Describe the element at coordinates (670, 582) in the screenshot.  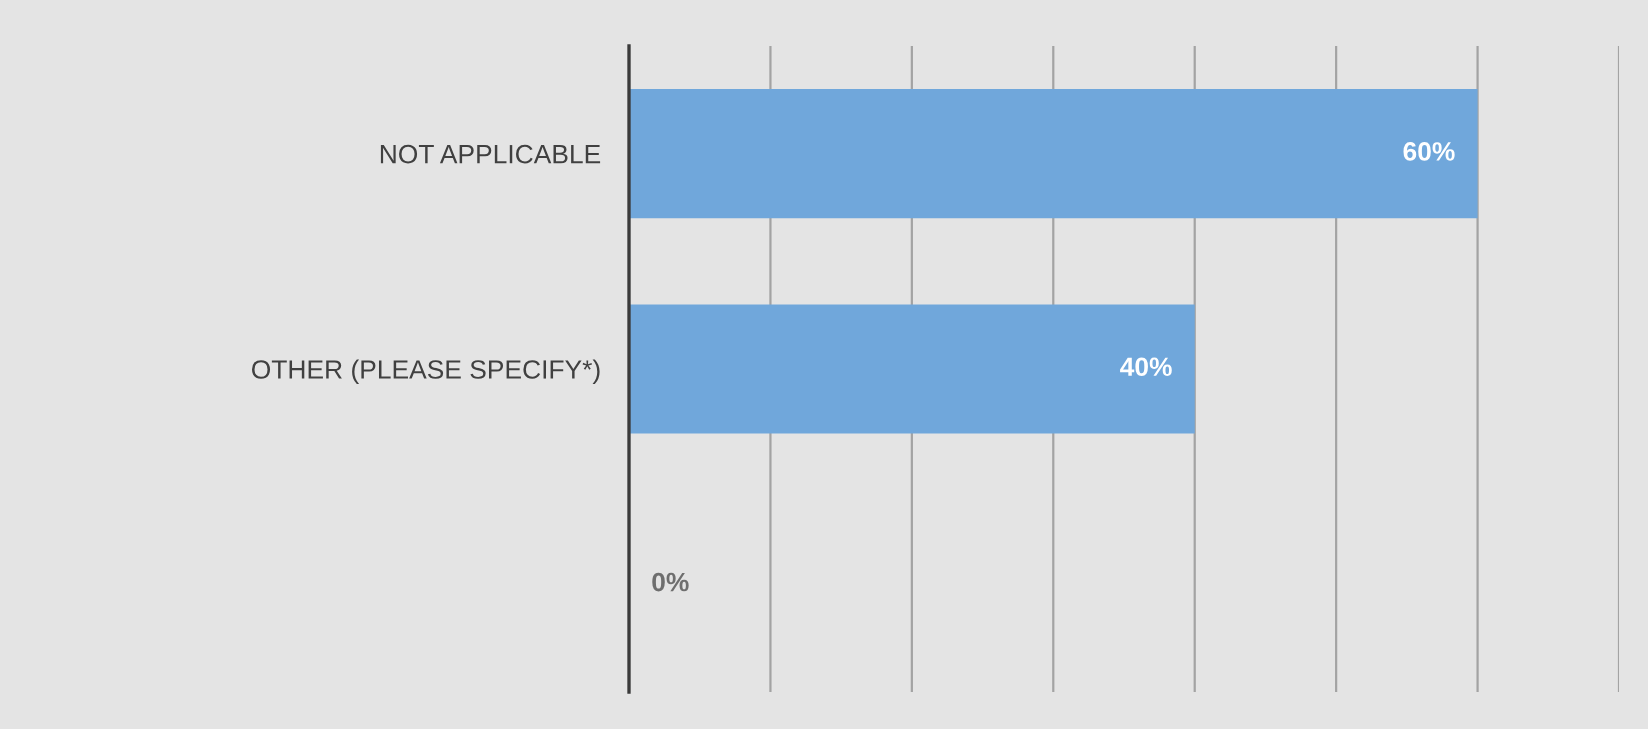
I see `data-label: 0%` at that location.